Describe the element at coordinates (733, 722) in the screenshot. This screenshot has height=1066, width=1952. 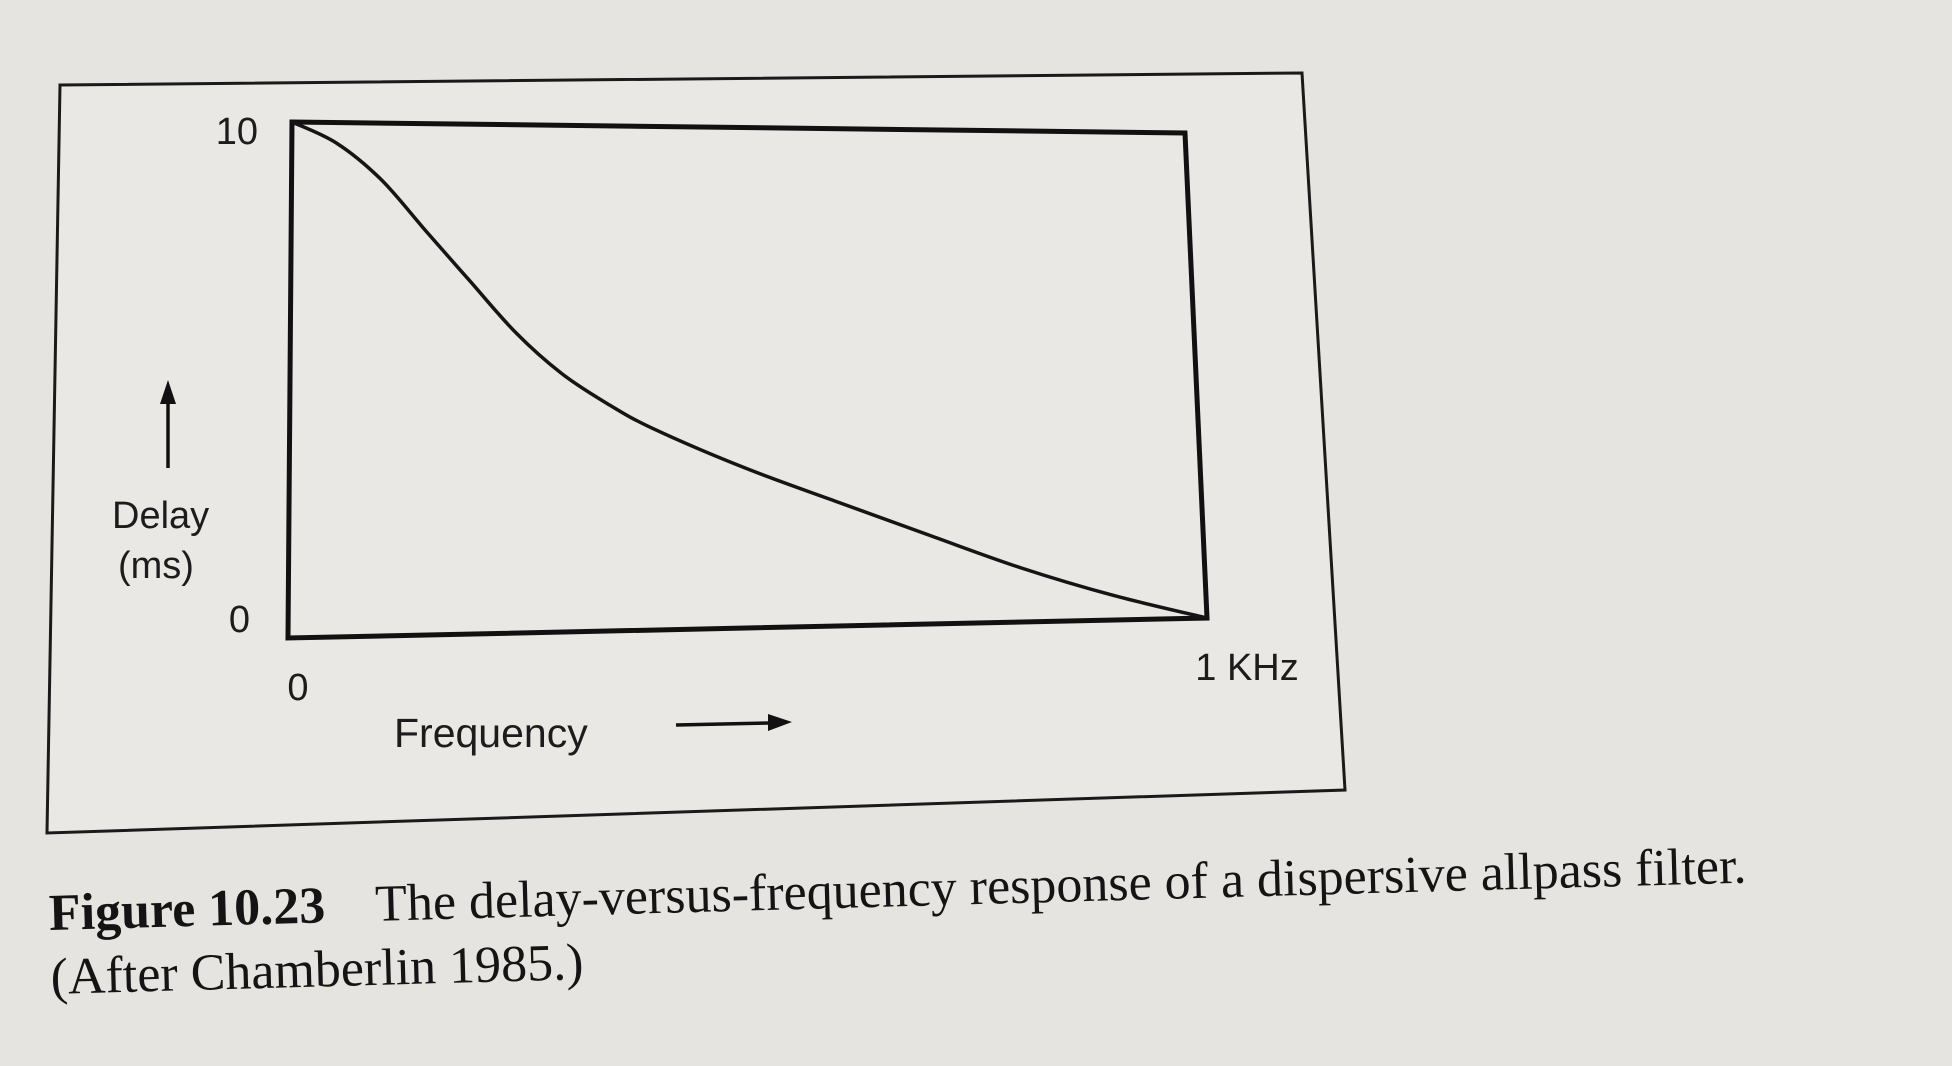
I see `x-axis-arrow` at that location.